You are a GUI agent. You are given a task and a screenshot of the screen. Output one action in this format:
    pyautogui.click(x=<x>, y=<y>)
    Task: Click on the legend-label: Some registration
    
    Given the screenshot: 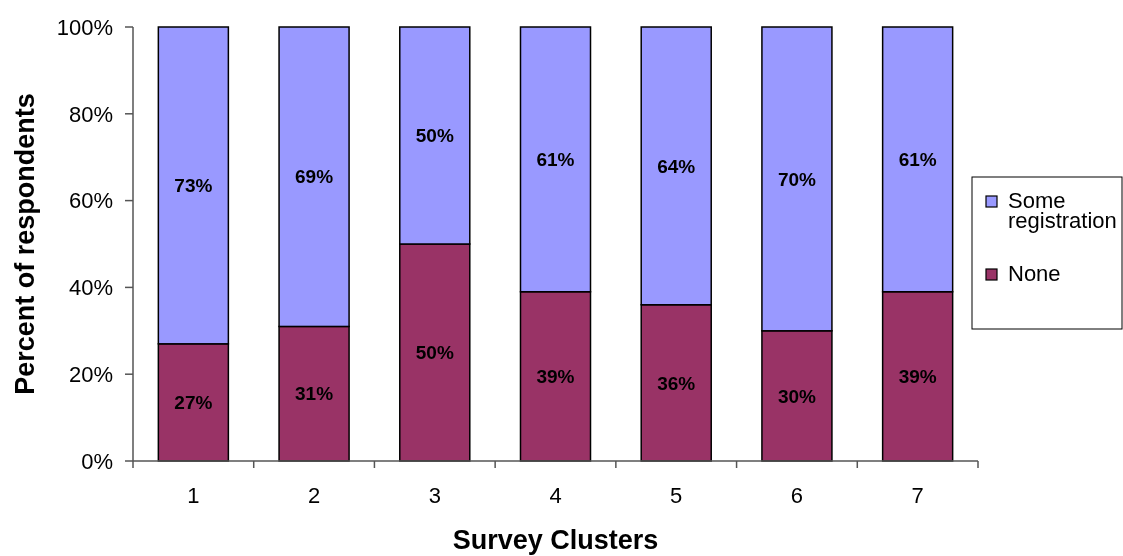 What is the action you would take?
    pyautogui.click(x=1062, y=210)
    